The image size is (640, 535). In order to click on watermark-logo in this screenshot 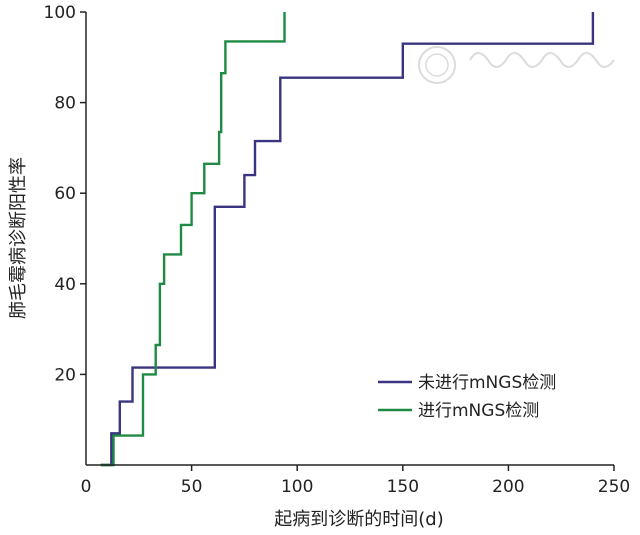, I will do `click(516, 65)`.